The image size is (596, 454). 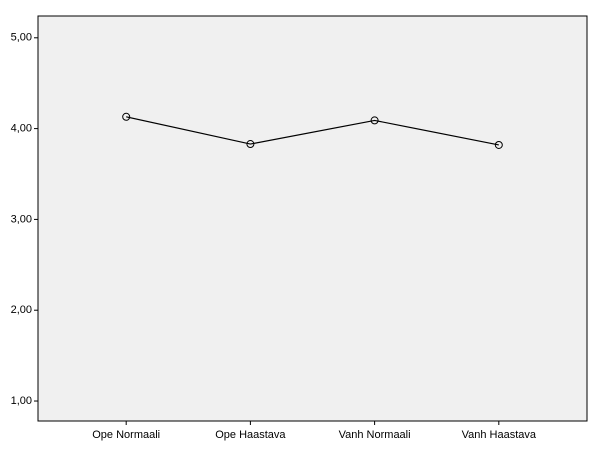 I want to click on x-tick-label: Ope Normaali, so click(x=126, y=435).